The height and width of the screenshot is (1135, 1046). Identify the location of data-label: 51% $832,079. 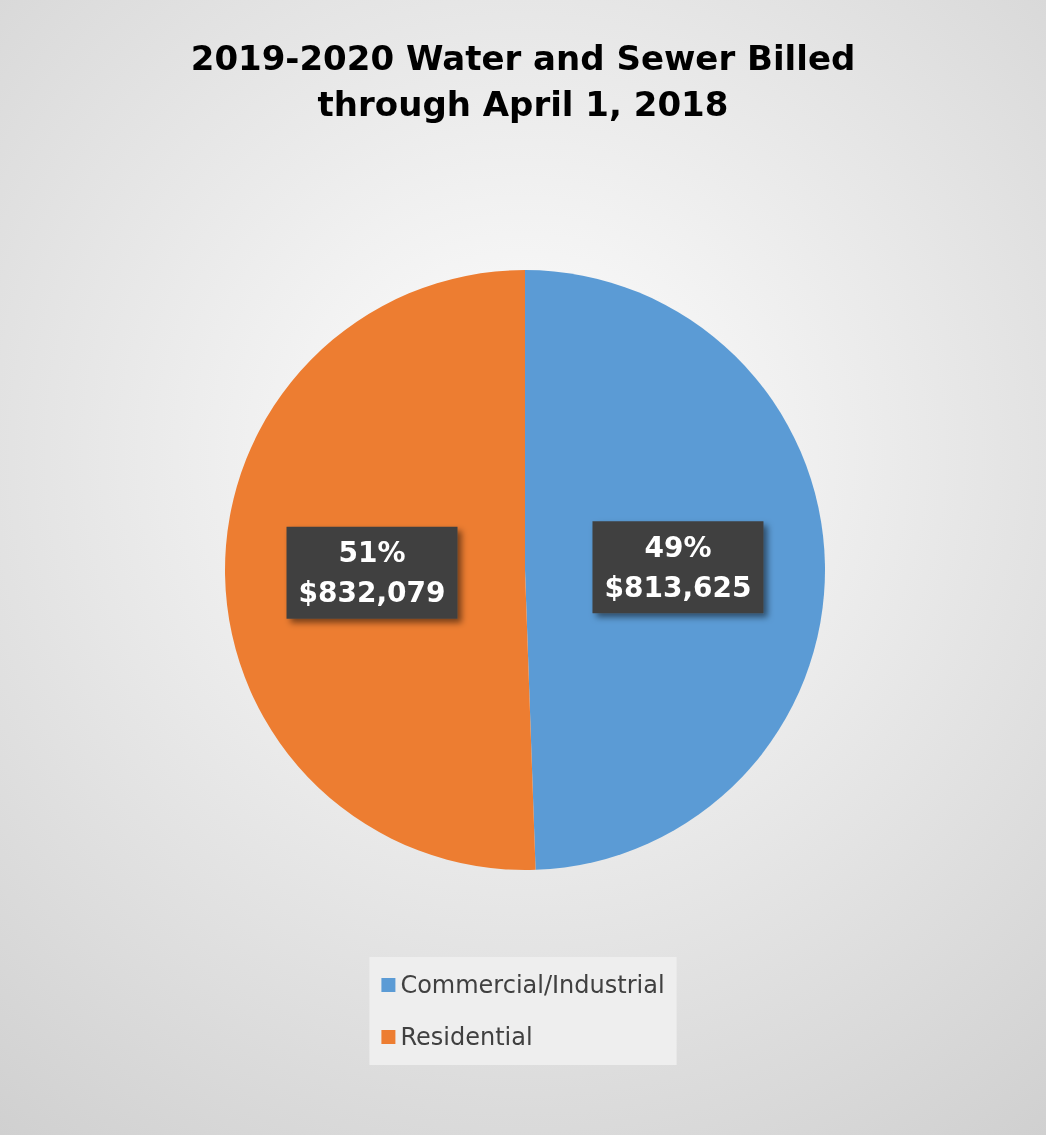
(372, 573).